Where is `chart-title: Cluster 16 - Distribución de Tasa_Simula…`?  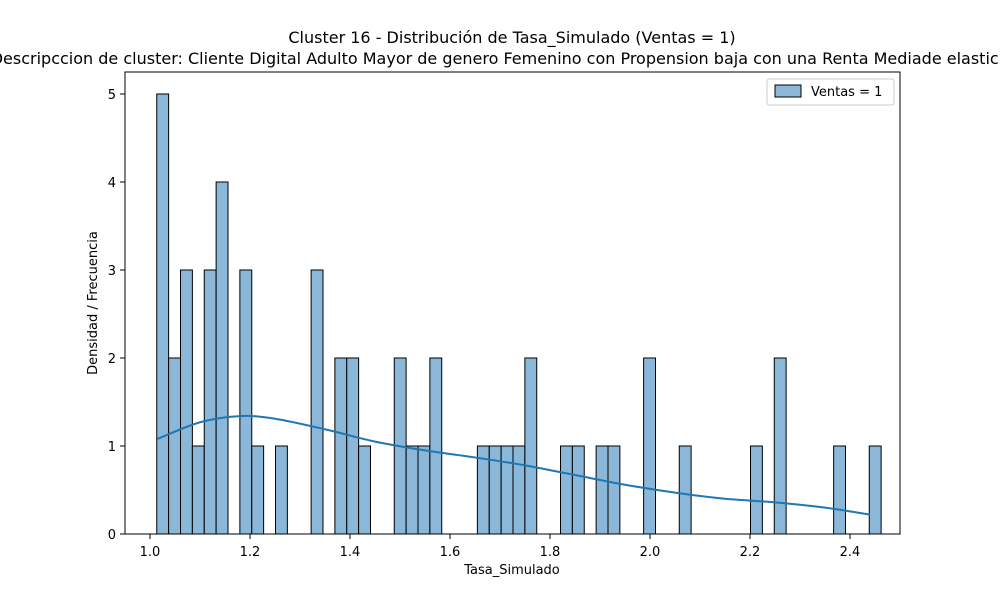
chart-title: Cluster 16 - Distribución de Tasa_Simula… is located at coordinates (511, 38).